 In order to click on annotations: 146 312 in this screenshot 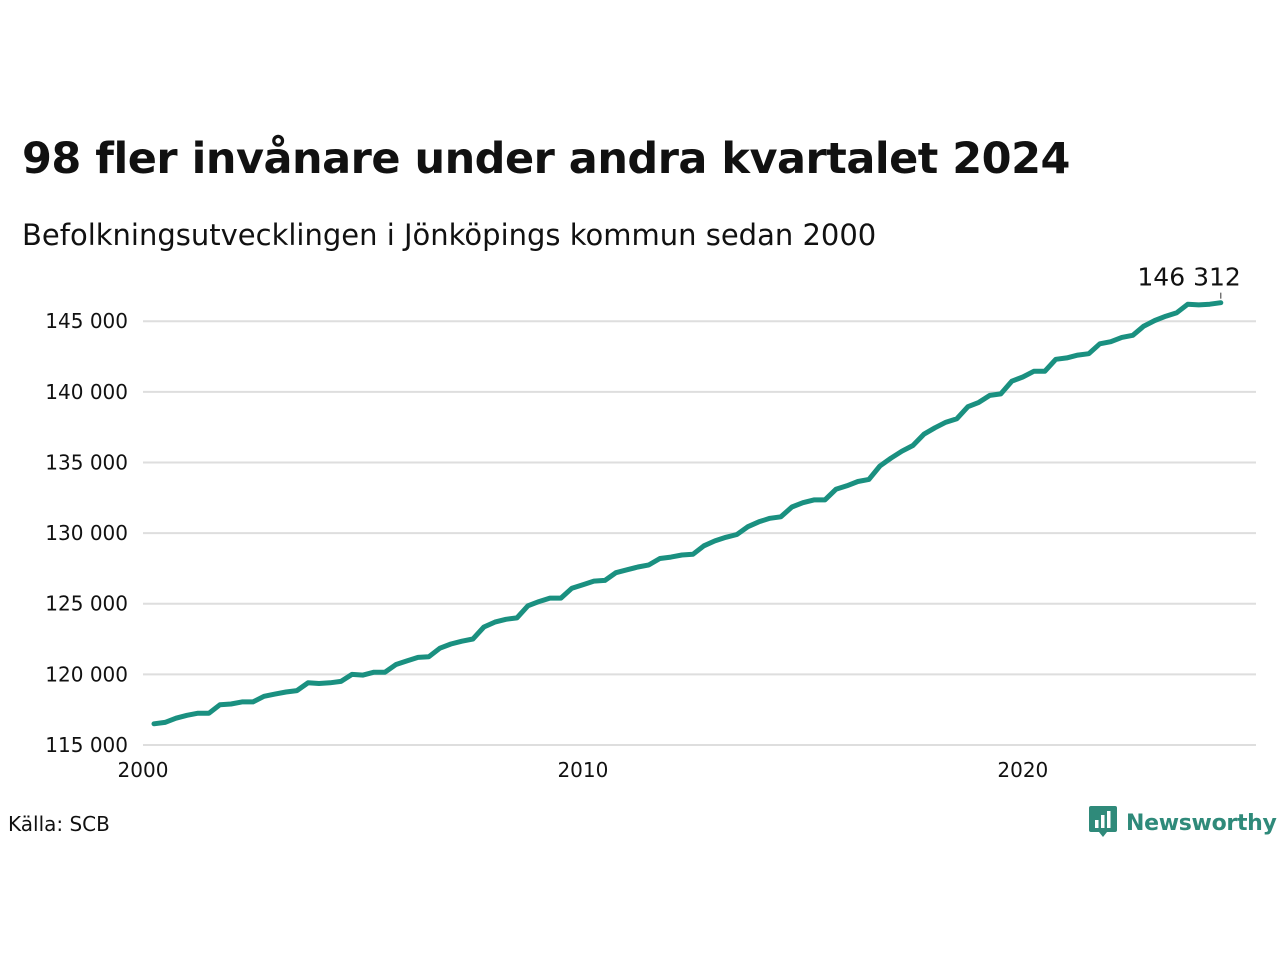, I will do `click(1189, 281)`.